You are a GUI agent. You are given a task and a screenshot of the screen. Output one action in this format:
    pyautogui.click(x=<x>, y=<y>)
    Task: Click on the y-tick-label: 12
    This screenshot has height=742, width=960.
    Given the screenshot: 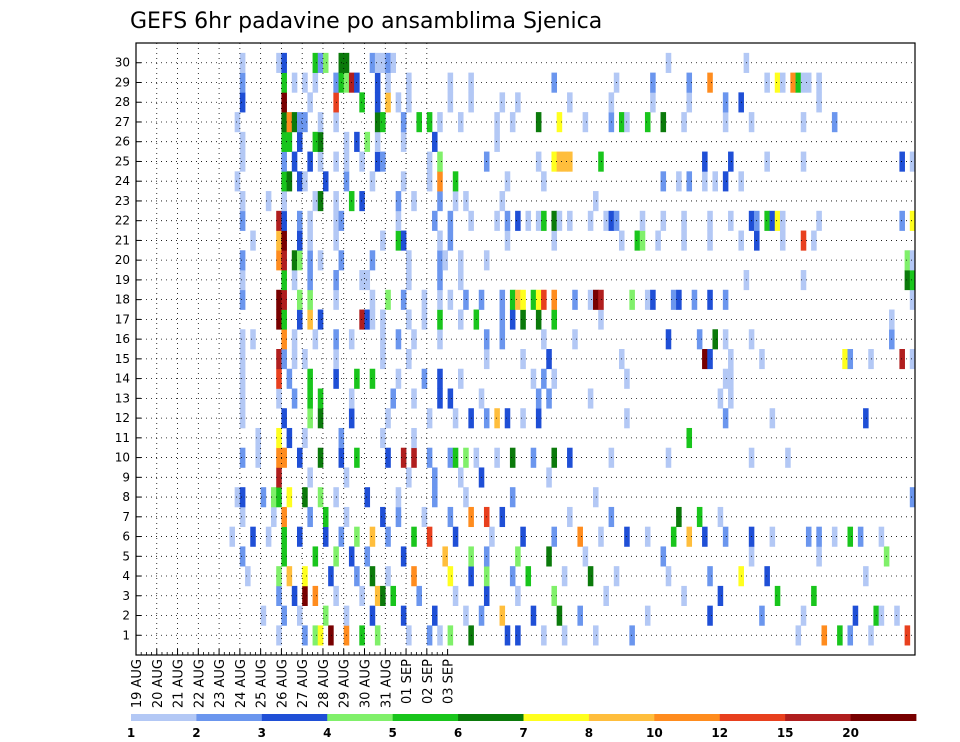 What is the action you would take?
    pyautogui.click(x=122, y=418)
    